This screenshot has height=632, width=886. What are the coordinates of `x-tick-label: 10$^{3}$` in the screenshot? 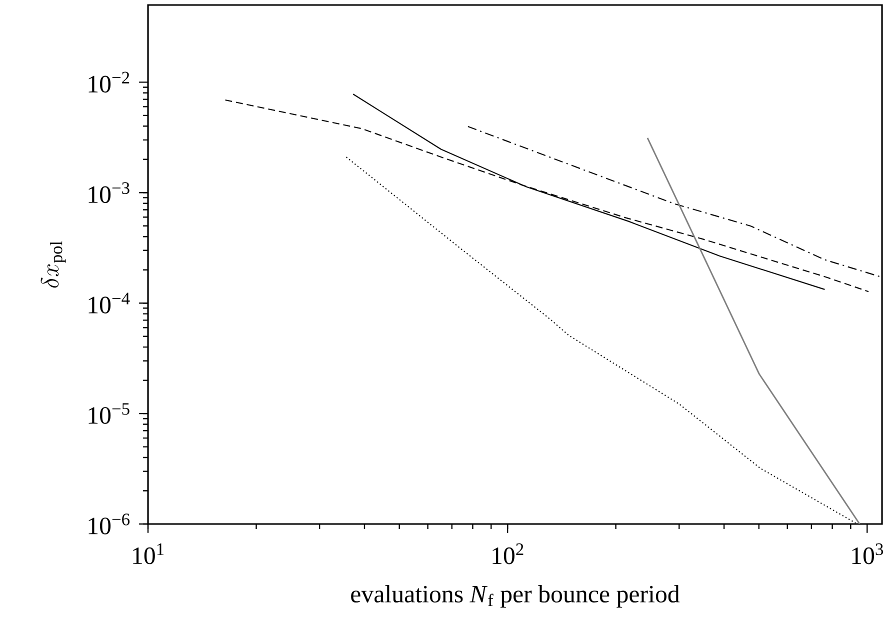 It's located at (868, 553).